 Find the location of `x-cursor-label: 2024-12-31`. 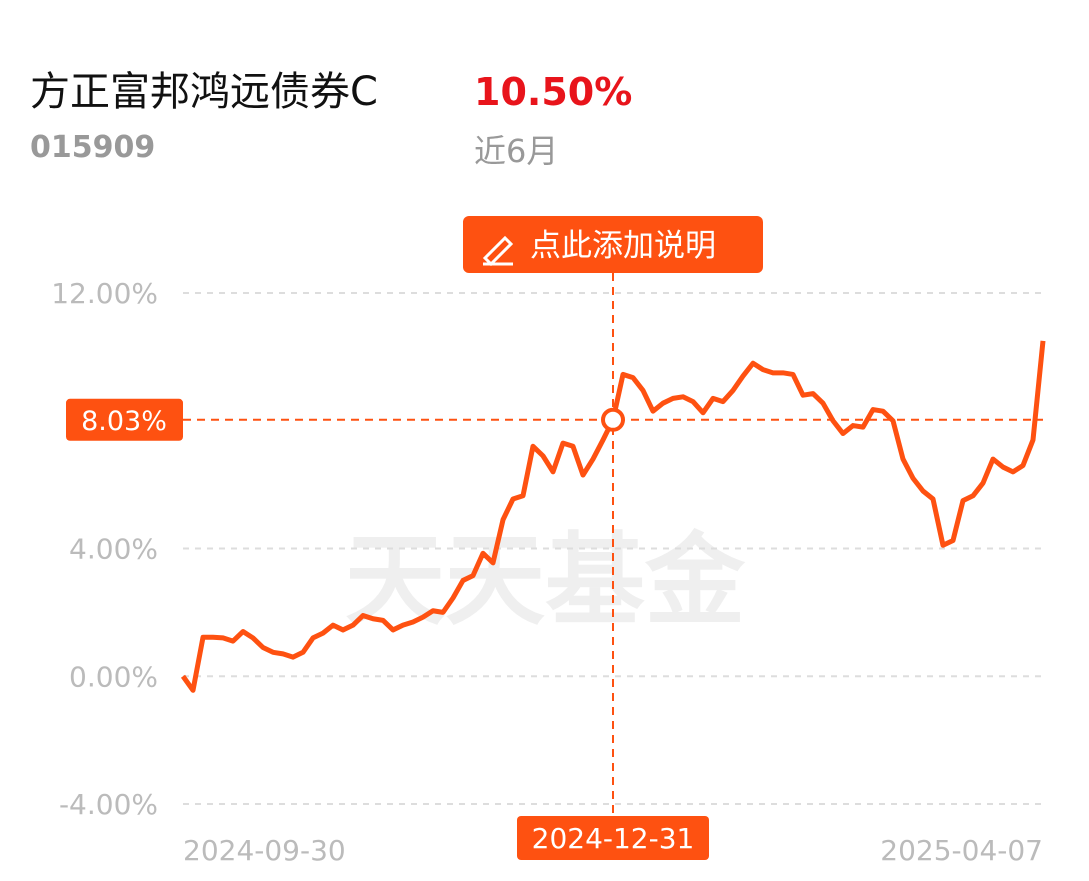

x-cursor-label: 2024-12-31 is located at coordinates (613, 838).